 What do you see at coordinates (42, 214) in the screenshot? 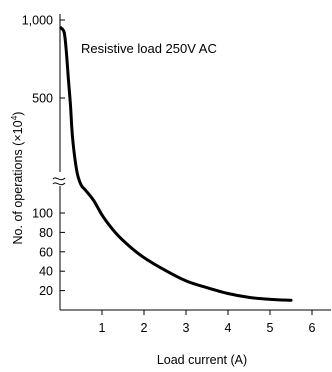
I see `y-tick-label: 100` at bounding box center [42, 214].